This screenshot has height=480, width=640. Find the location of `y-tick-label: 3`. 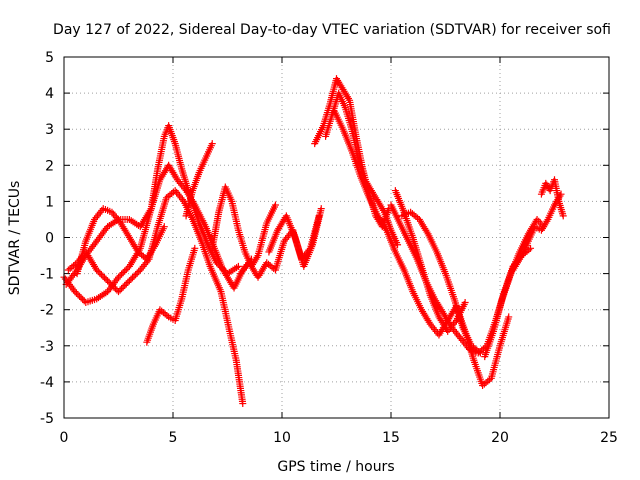

y-tick-label: 3 is located at coordinates (49, 130).